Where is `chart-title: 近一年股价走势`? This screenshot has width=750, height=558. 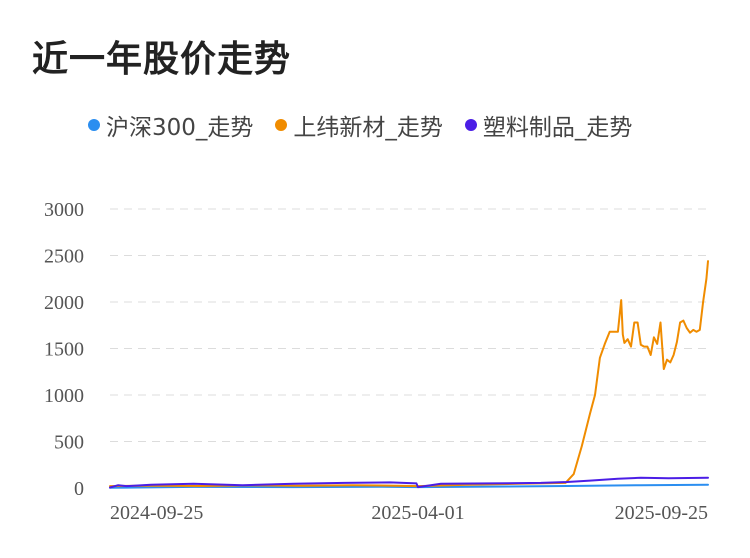 chart-title: 近一年股价走势 is located at coordinates (162, 59).